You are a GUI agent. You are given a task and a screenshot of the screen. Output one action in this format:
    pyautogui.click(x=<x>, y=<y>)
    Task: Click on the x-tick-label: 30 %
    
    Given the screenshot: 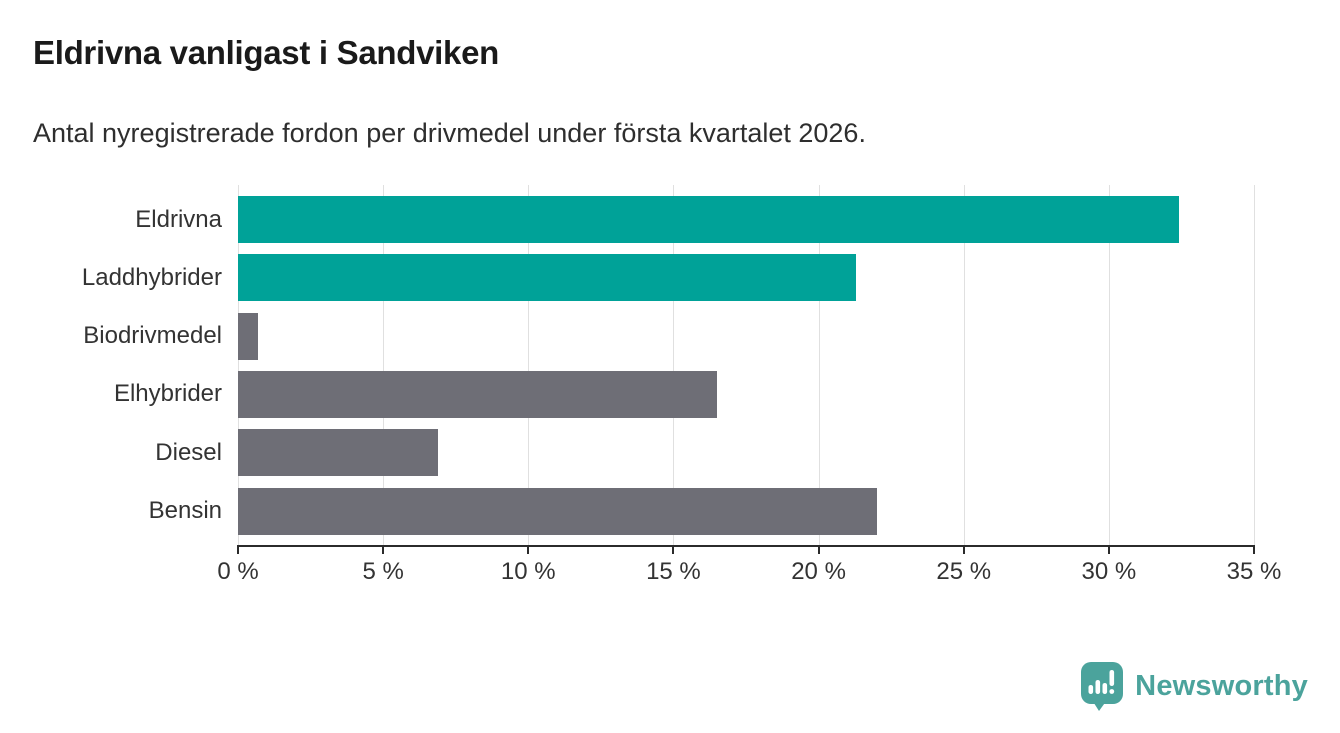 What is the action you would take?
    pyautogui.click(x=1109, y=571)
    